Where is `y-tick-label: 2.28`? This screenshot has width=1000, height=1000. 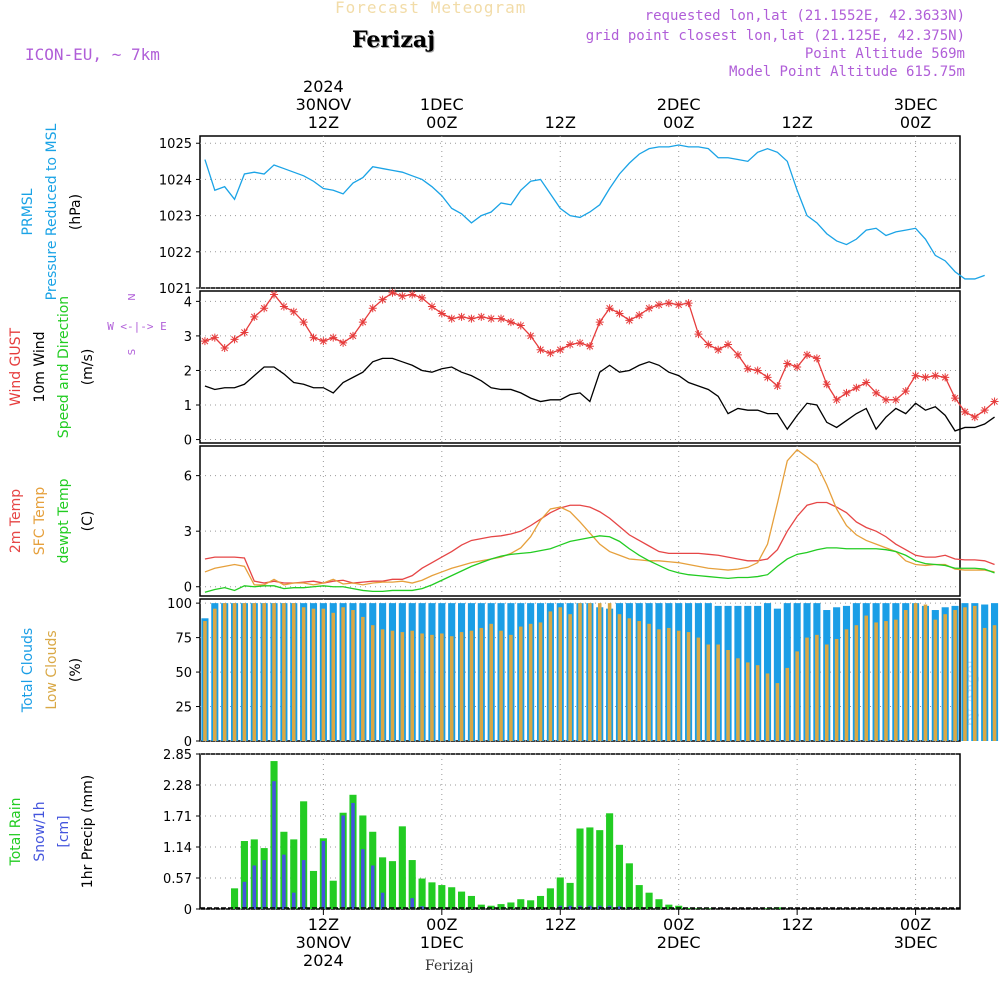
y-tick-label: 2.28 is located at coordinates (177, 786).